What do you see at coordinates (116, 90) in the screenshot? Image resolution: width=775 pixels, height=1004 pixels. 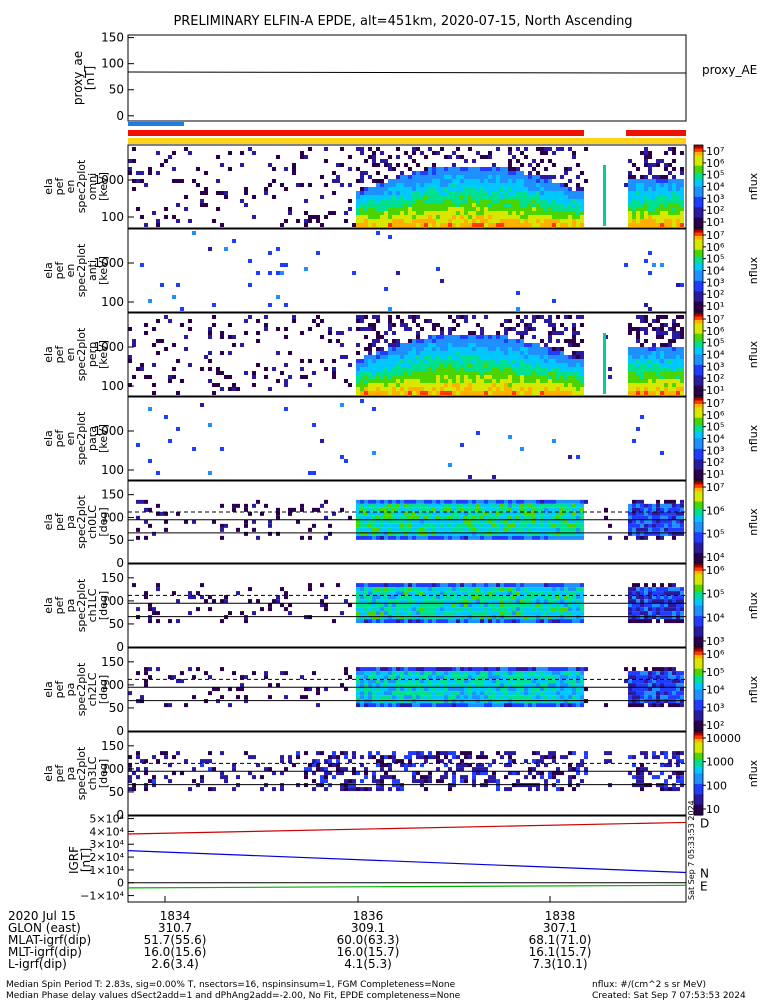 I see `proxy-ae-tick-label: 50` at bounding box center [116, 90].